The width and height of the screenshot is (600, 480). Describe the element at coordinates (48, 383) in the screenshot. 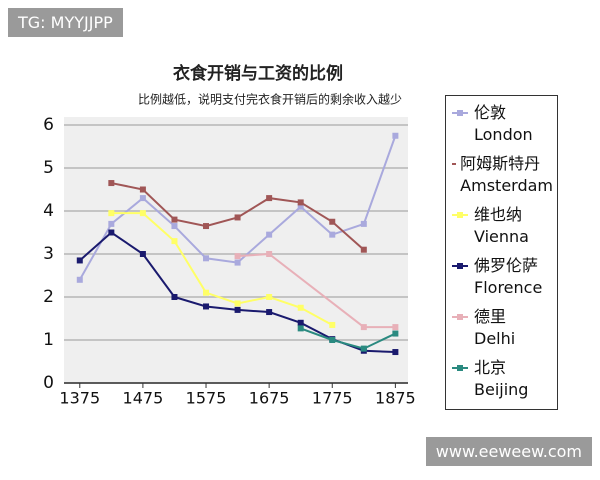

I see `y-tick-label: 0` at that location.